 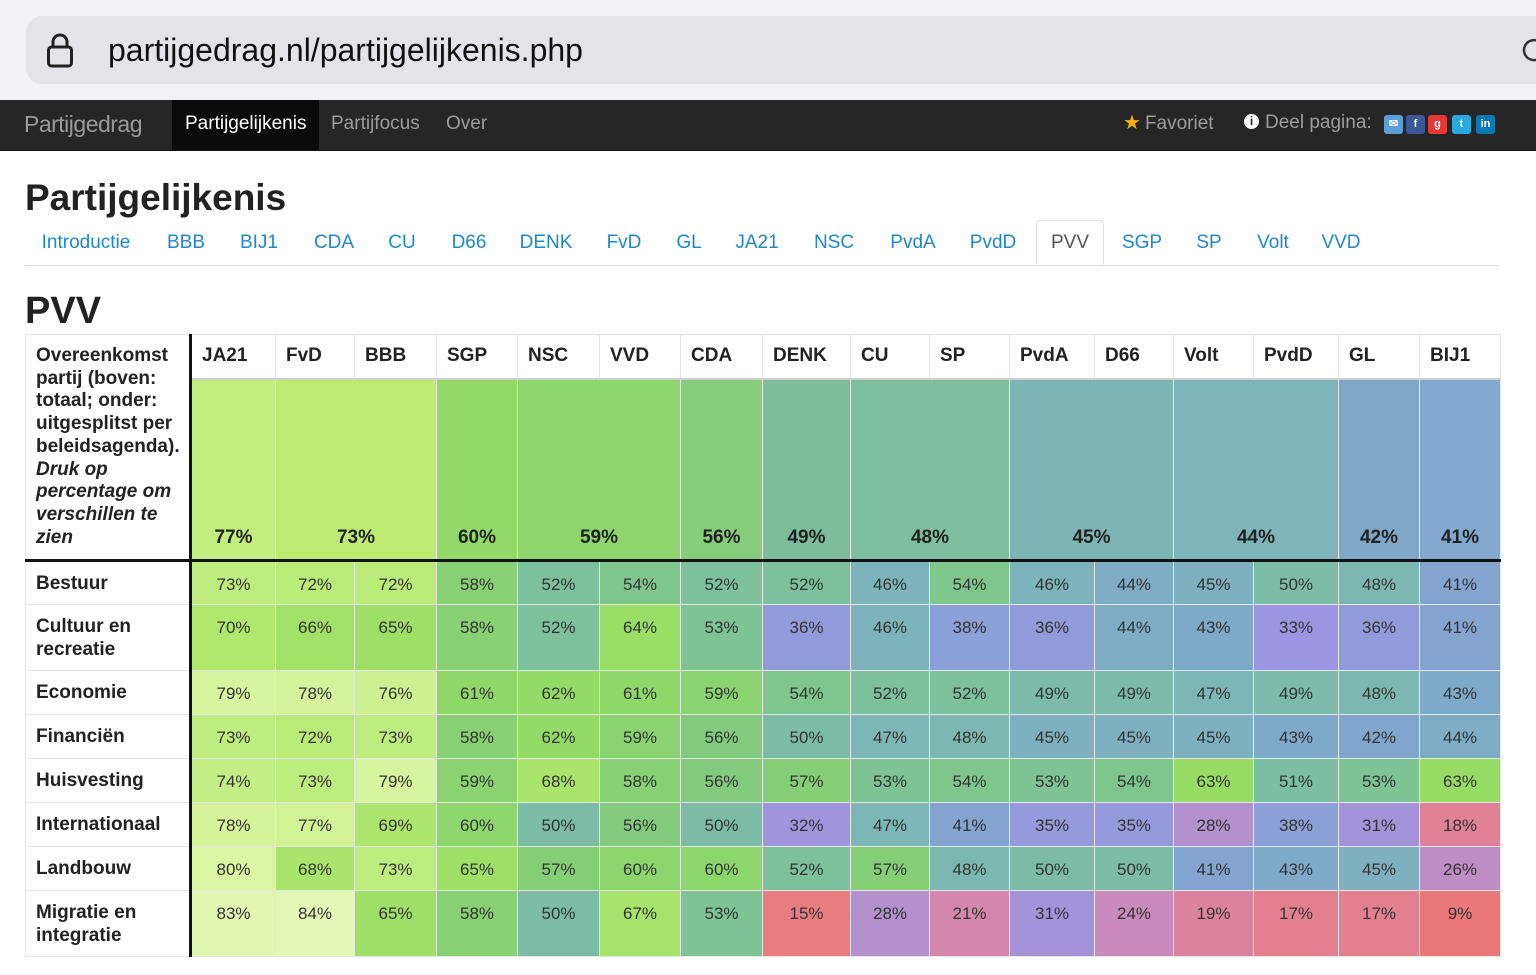 I want to click on similarity-cell: 21%, so click(x=969, y=923).